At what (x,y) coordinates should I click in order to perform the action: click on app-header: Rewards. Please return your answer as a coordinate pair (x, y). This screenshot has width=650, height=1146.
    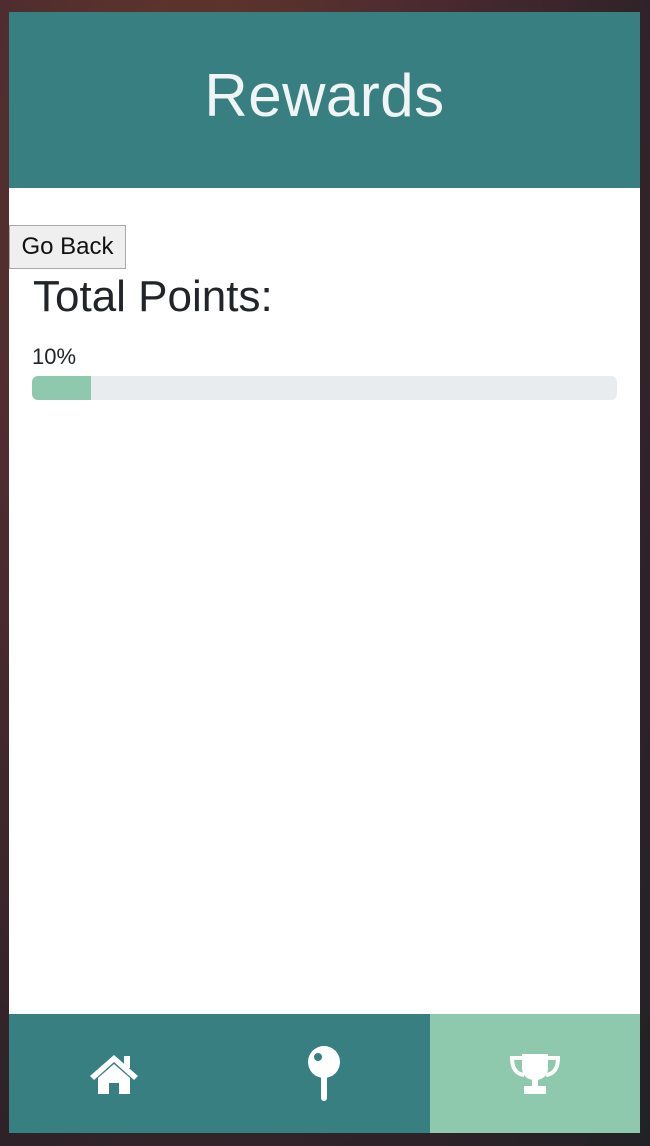
    Looking at the image, I should click on (324, 100).